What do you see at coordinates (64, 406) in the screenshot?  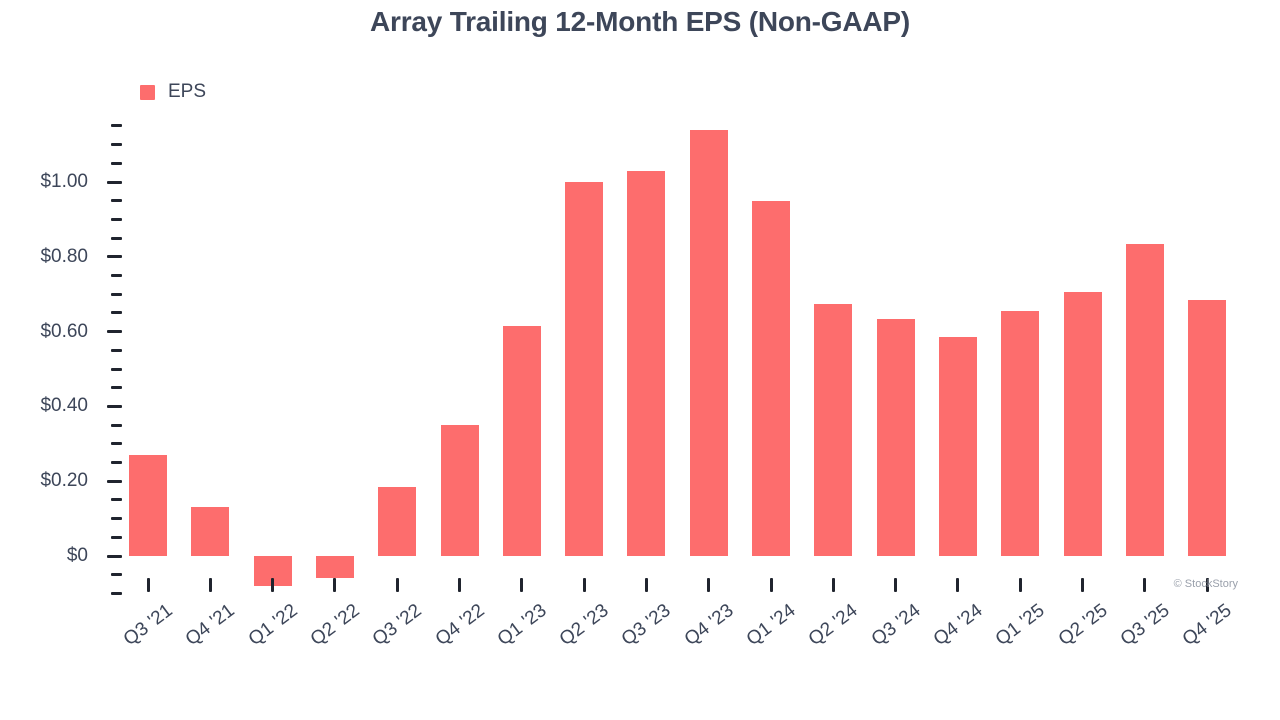 I see `y-axis-label: $0.40` at bounding box center [64, 406].